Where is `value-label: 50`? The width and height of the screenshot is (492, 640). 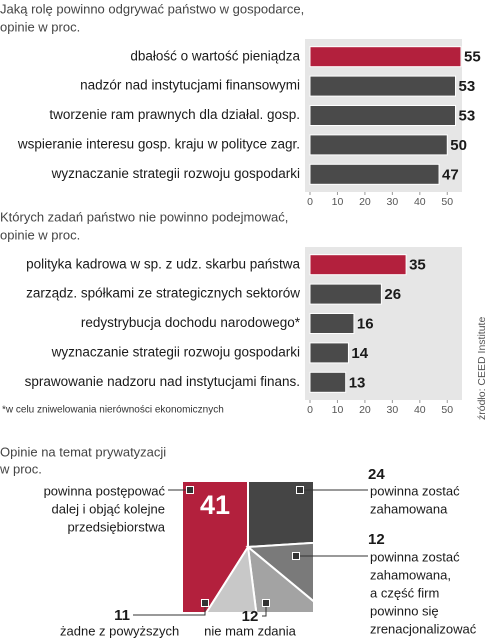 value-label: 50 is located at coordinates (458, 145).